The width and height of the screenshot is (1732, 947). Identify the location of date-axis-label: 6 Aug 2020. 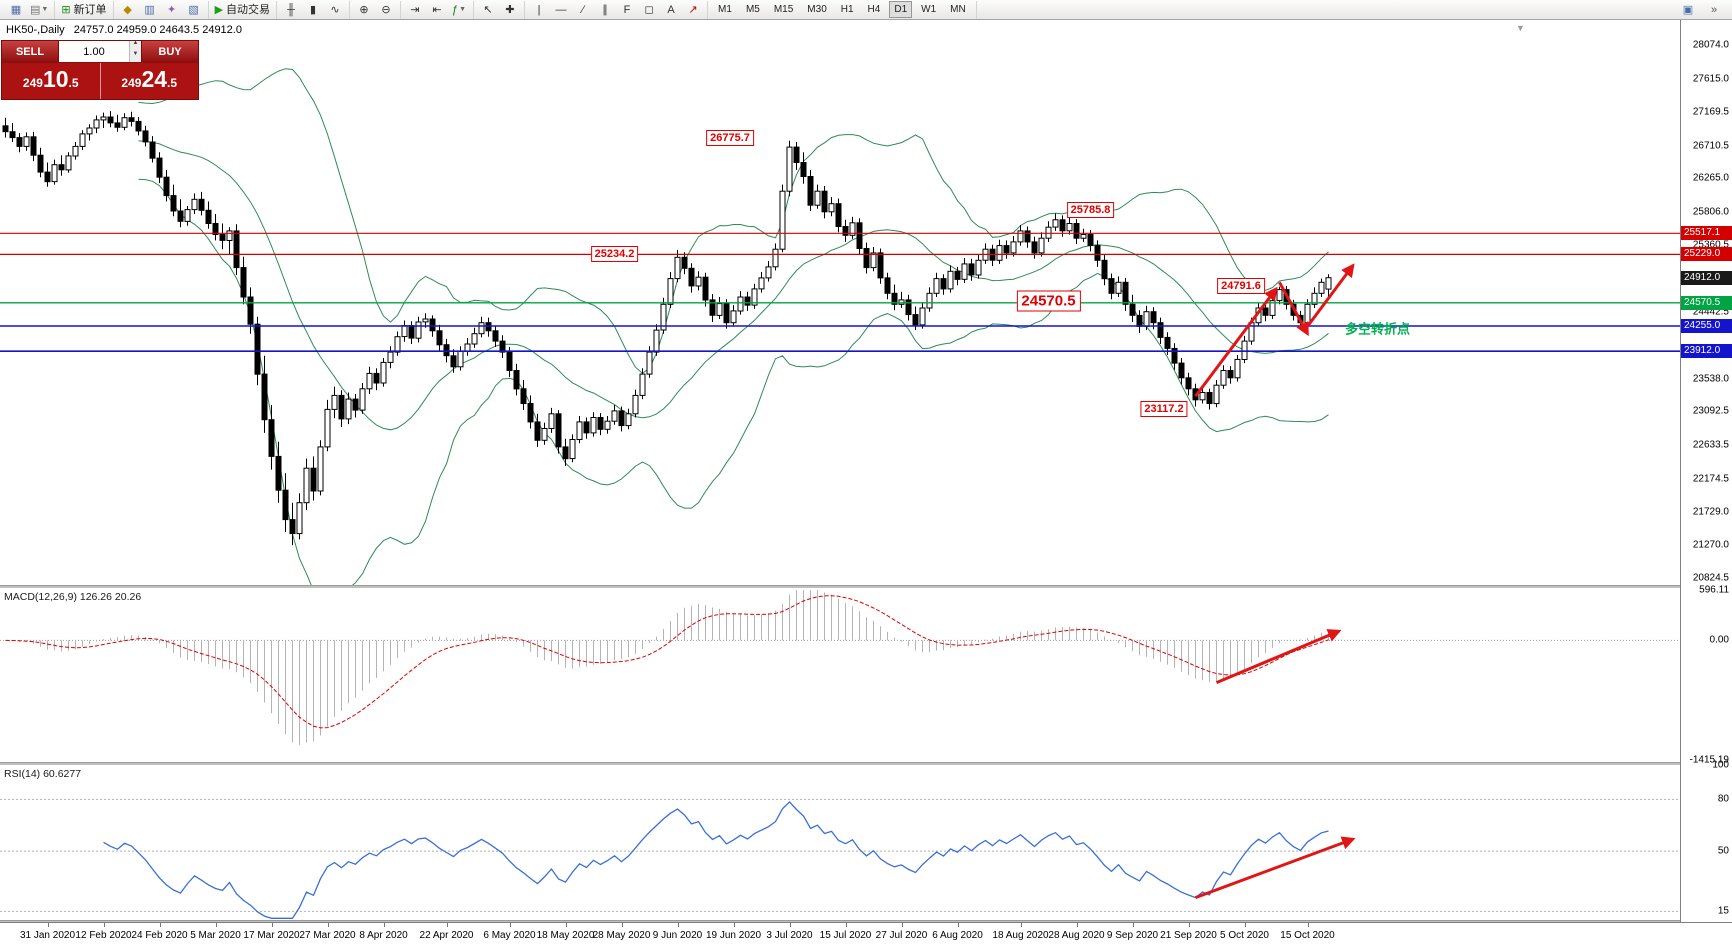
(957, 935).